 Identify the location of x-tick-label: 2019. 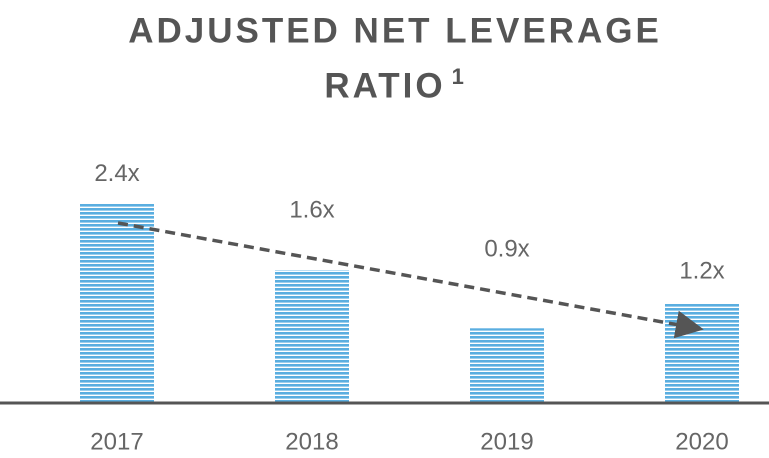
(506, 441).